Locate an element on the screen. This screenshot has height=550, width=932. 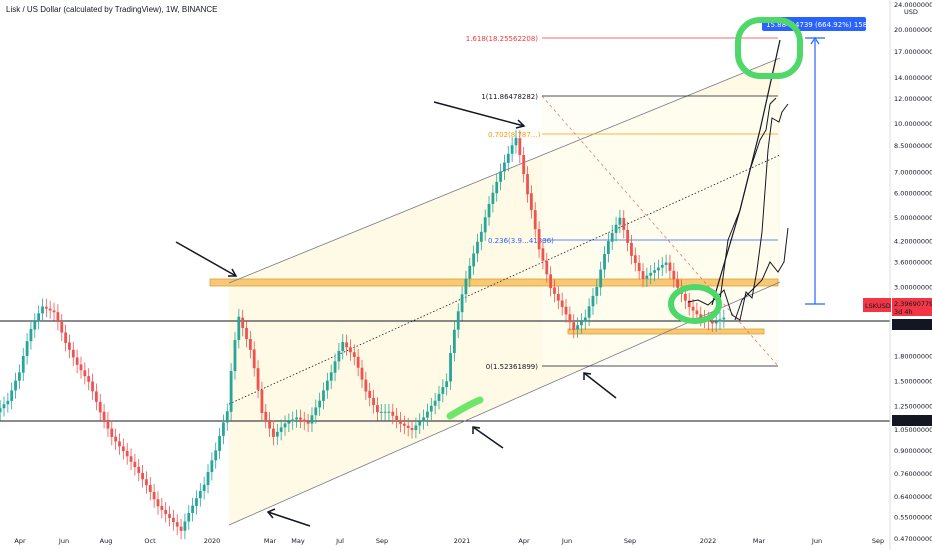
level-upper-badge-bg is located at coordinates (912, 324).